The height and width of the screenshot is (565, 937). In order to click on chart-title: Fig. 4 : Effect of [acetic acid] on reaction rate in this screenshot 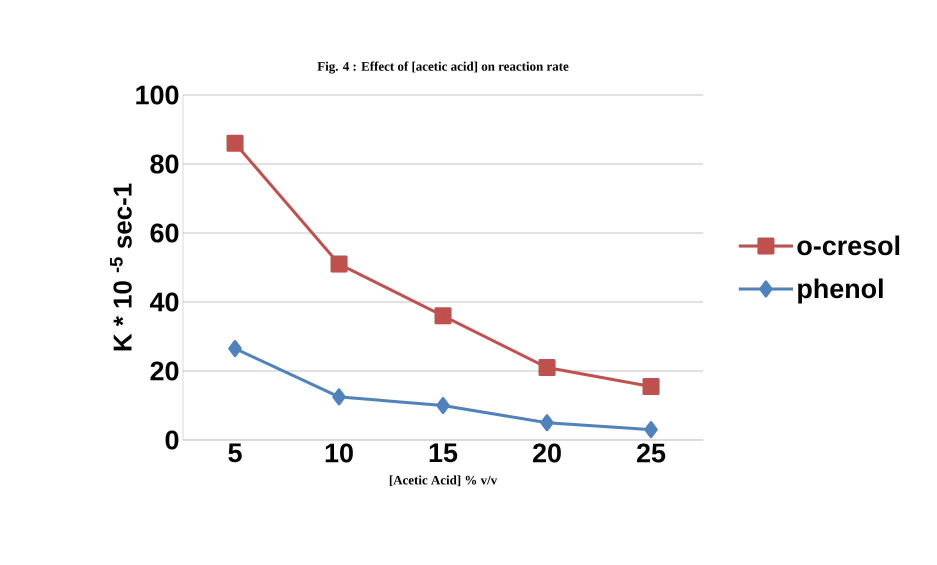, I will do `click(442, 68)`.